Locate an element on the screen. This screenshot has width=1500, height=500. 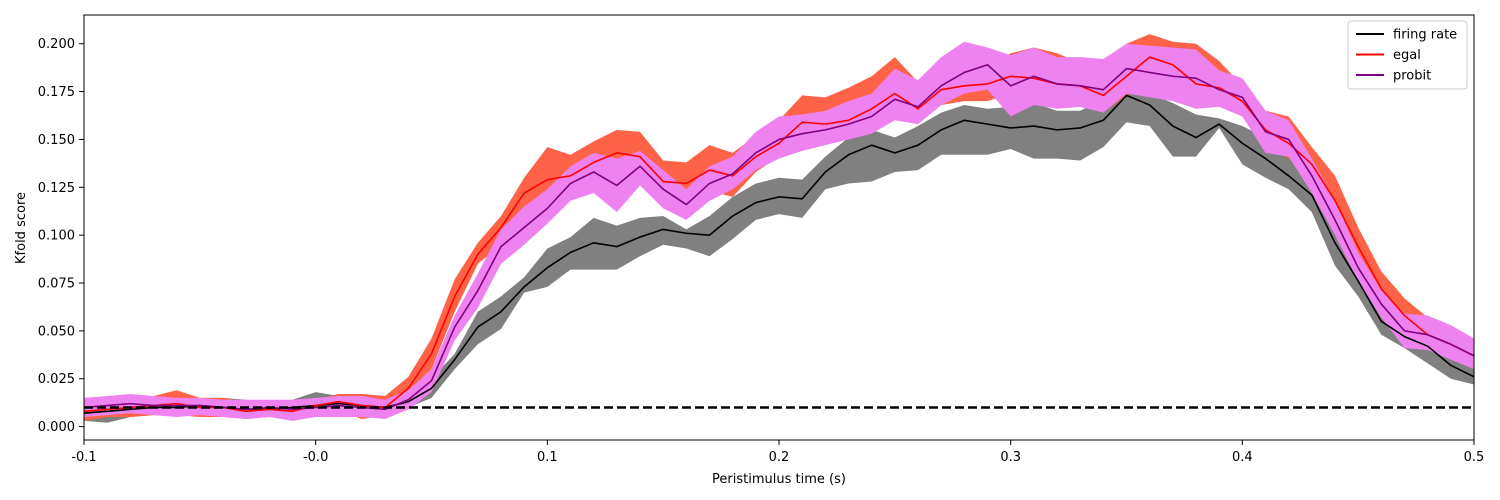
legend-label-egal: egal is located at coordinates (1407, 55).